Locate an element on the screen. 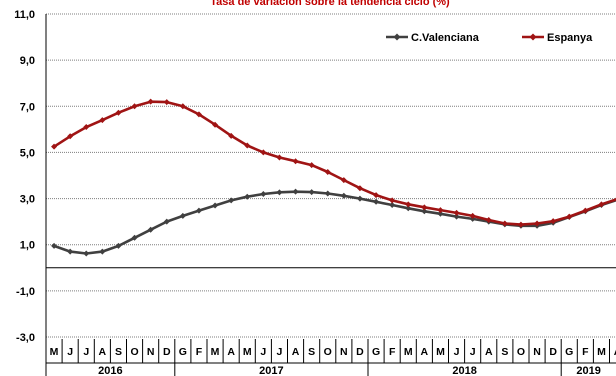  y-tick-label: 7,0 is located at coordinates (27, 107).